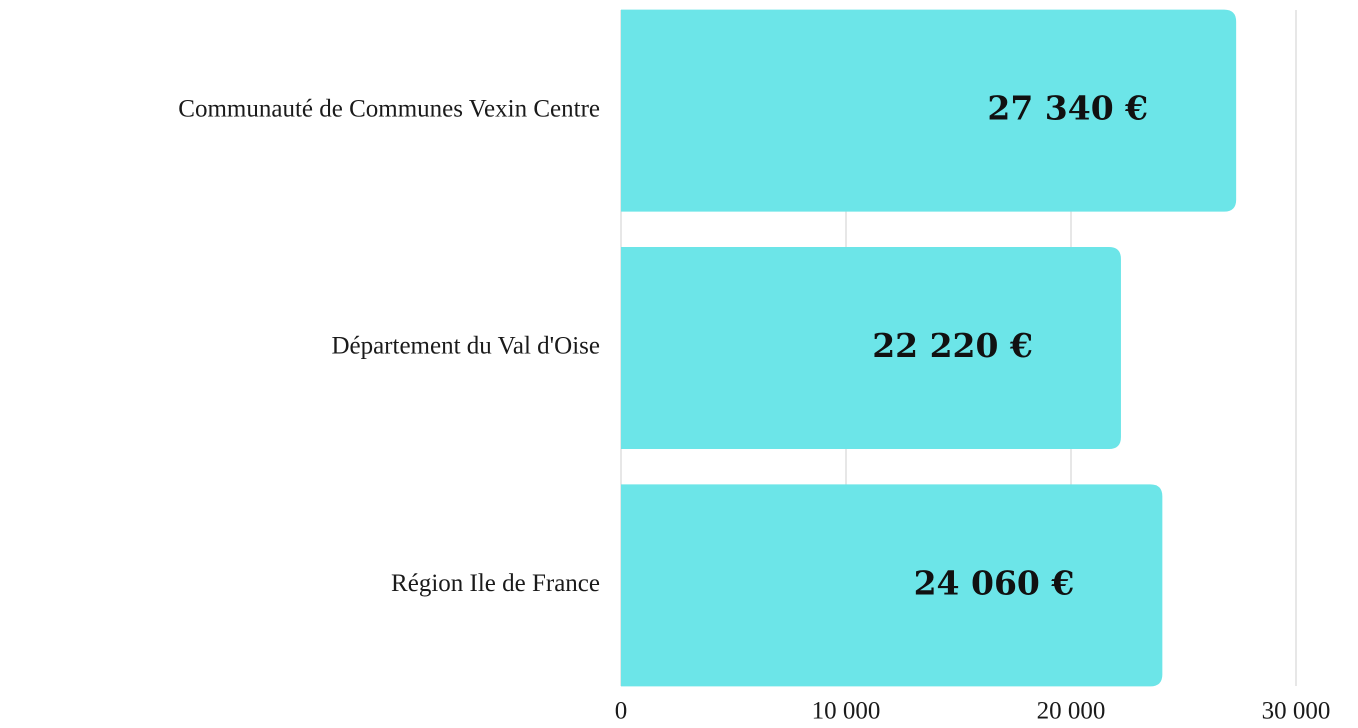 The height and width of the screenshot is (728, 1358). Describe the element at coordinates (465, 346) in the screenshot. I see `y-tick-label: Département du Val d'Oise` at that location.